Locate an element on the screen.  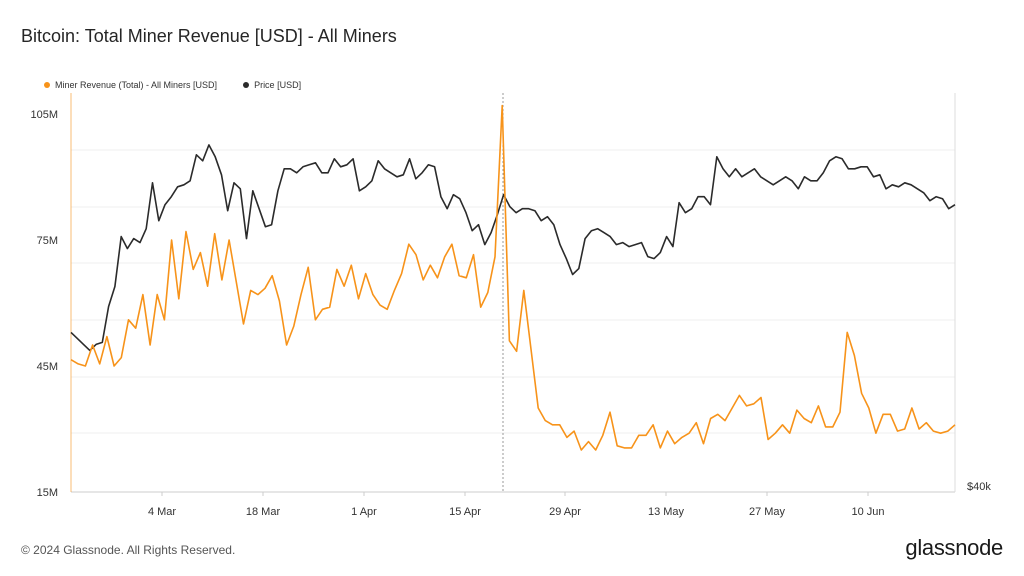
legend-item-price: Price [USD] is located at coordinates (272, 85).